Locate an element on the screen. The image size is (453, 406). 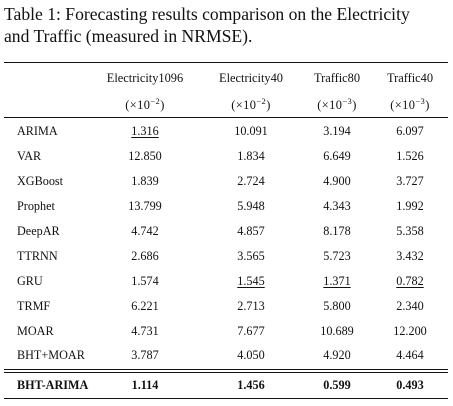
column-header: Traffic80 (×10−3) is located at coordinates (337, 91).